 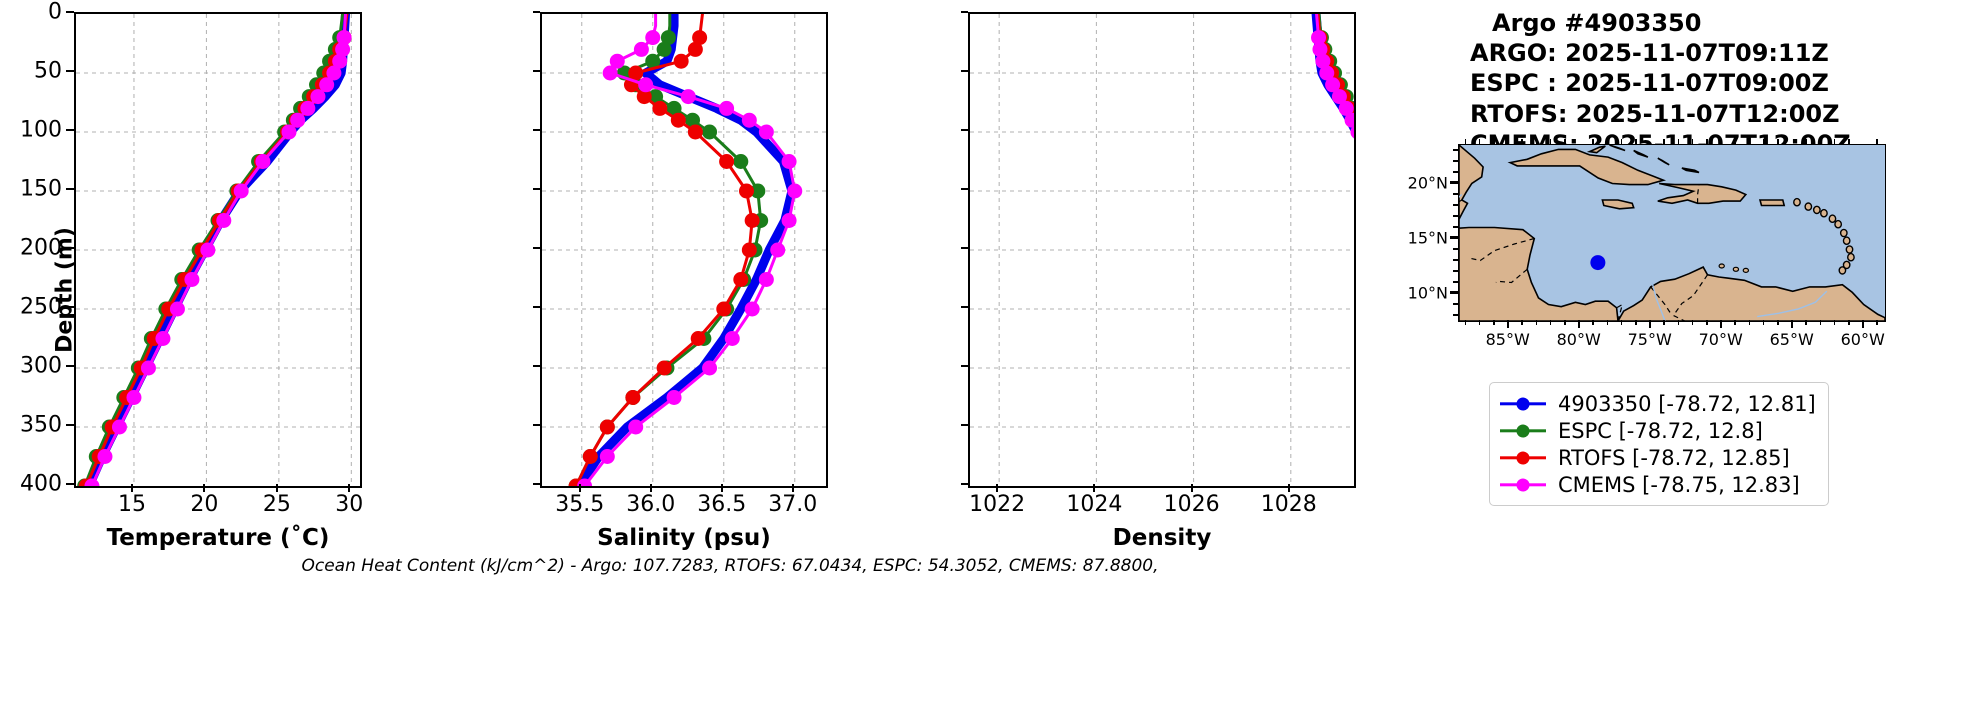 What do you see at coordinates (1427, 292) in the screenshot?
I see `map-lat-label: 10°N` at bounding box center [1427, 292].